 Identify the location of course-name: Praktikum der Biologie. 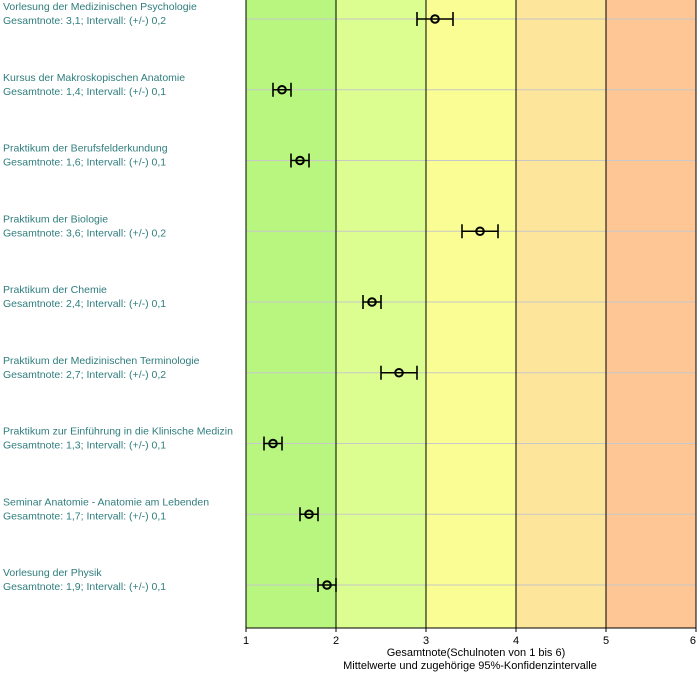
(55, 219).